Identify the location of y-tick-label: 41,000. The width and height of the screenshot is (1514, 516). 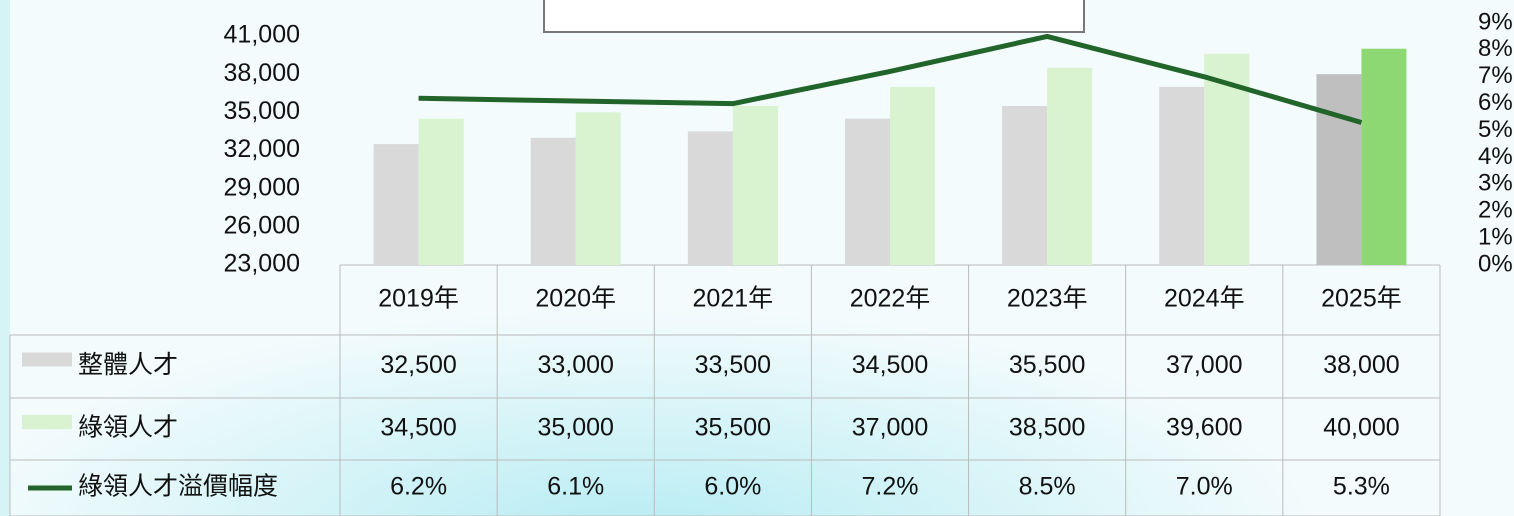
(262, 35).